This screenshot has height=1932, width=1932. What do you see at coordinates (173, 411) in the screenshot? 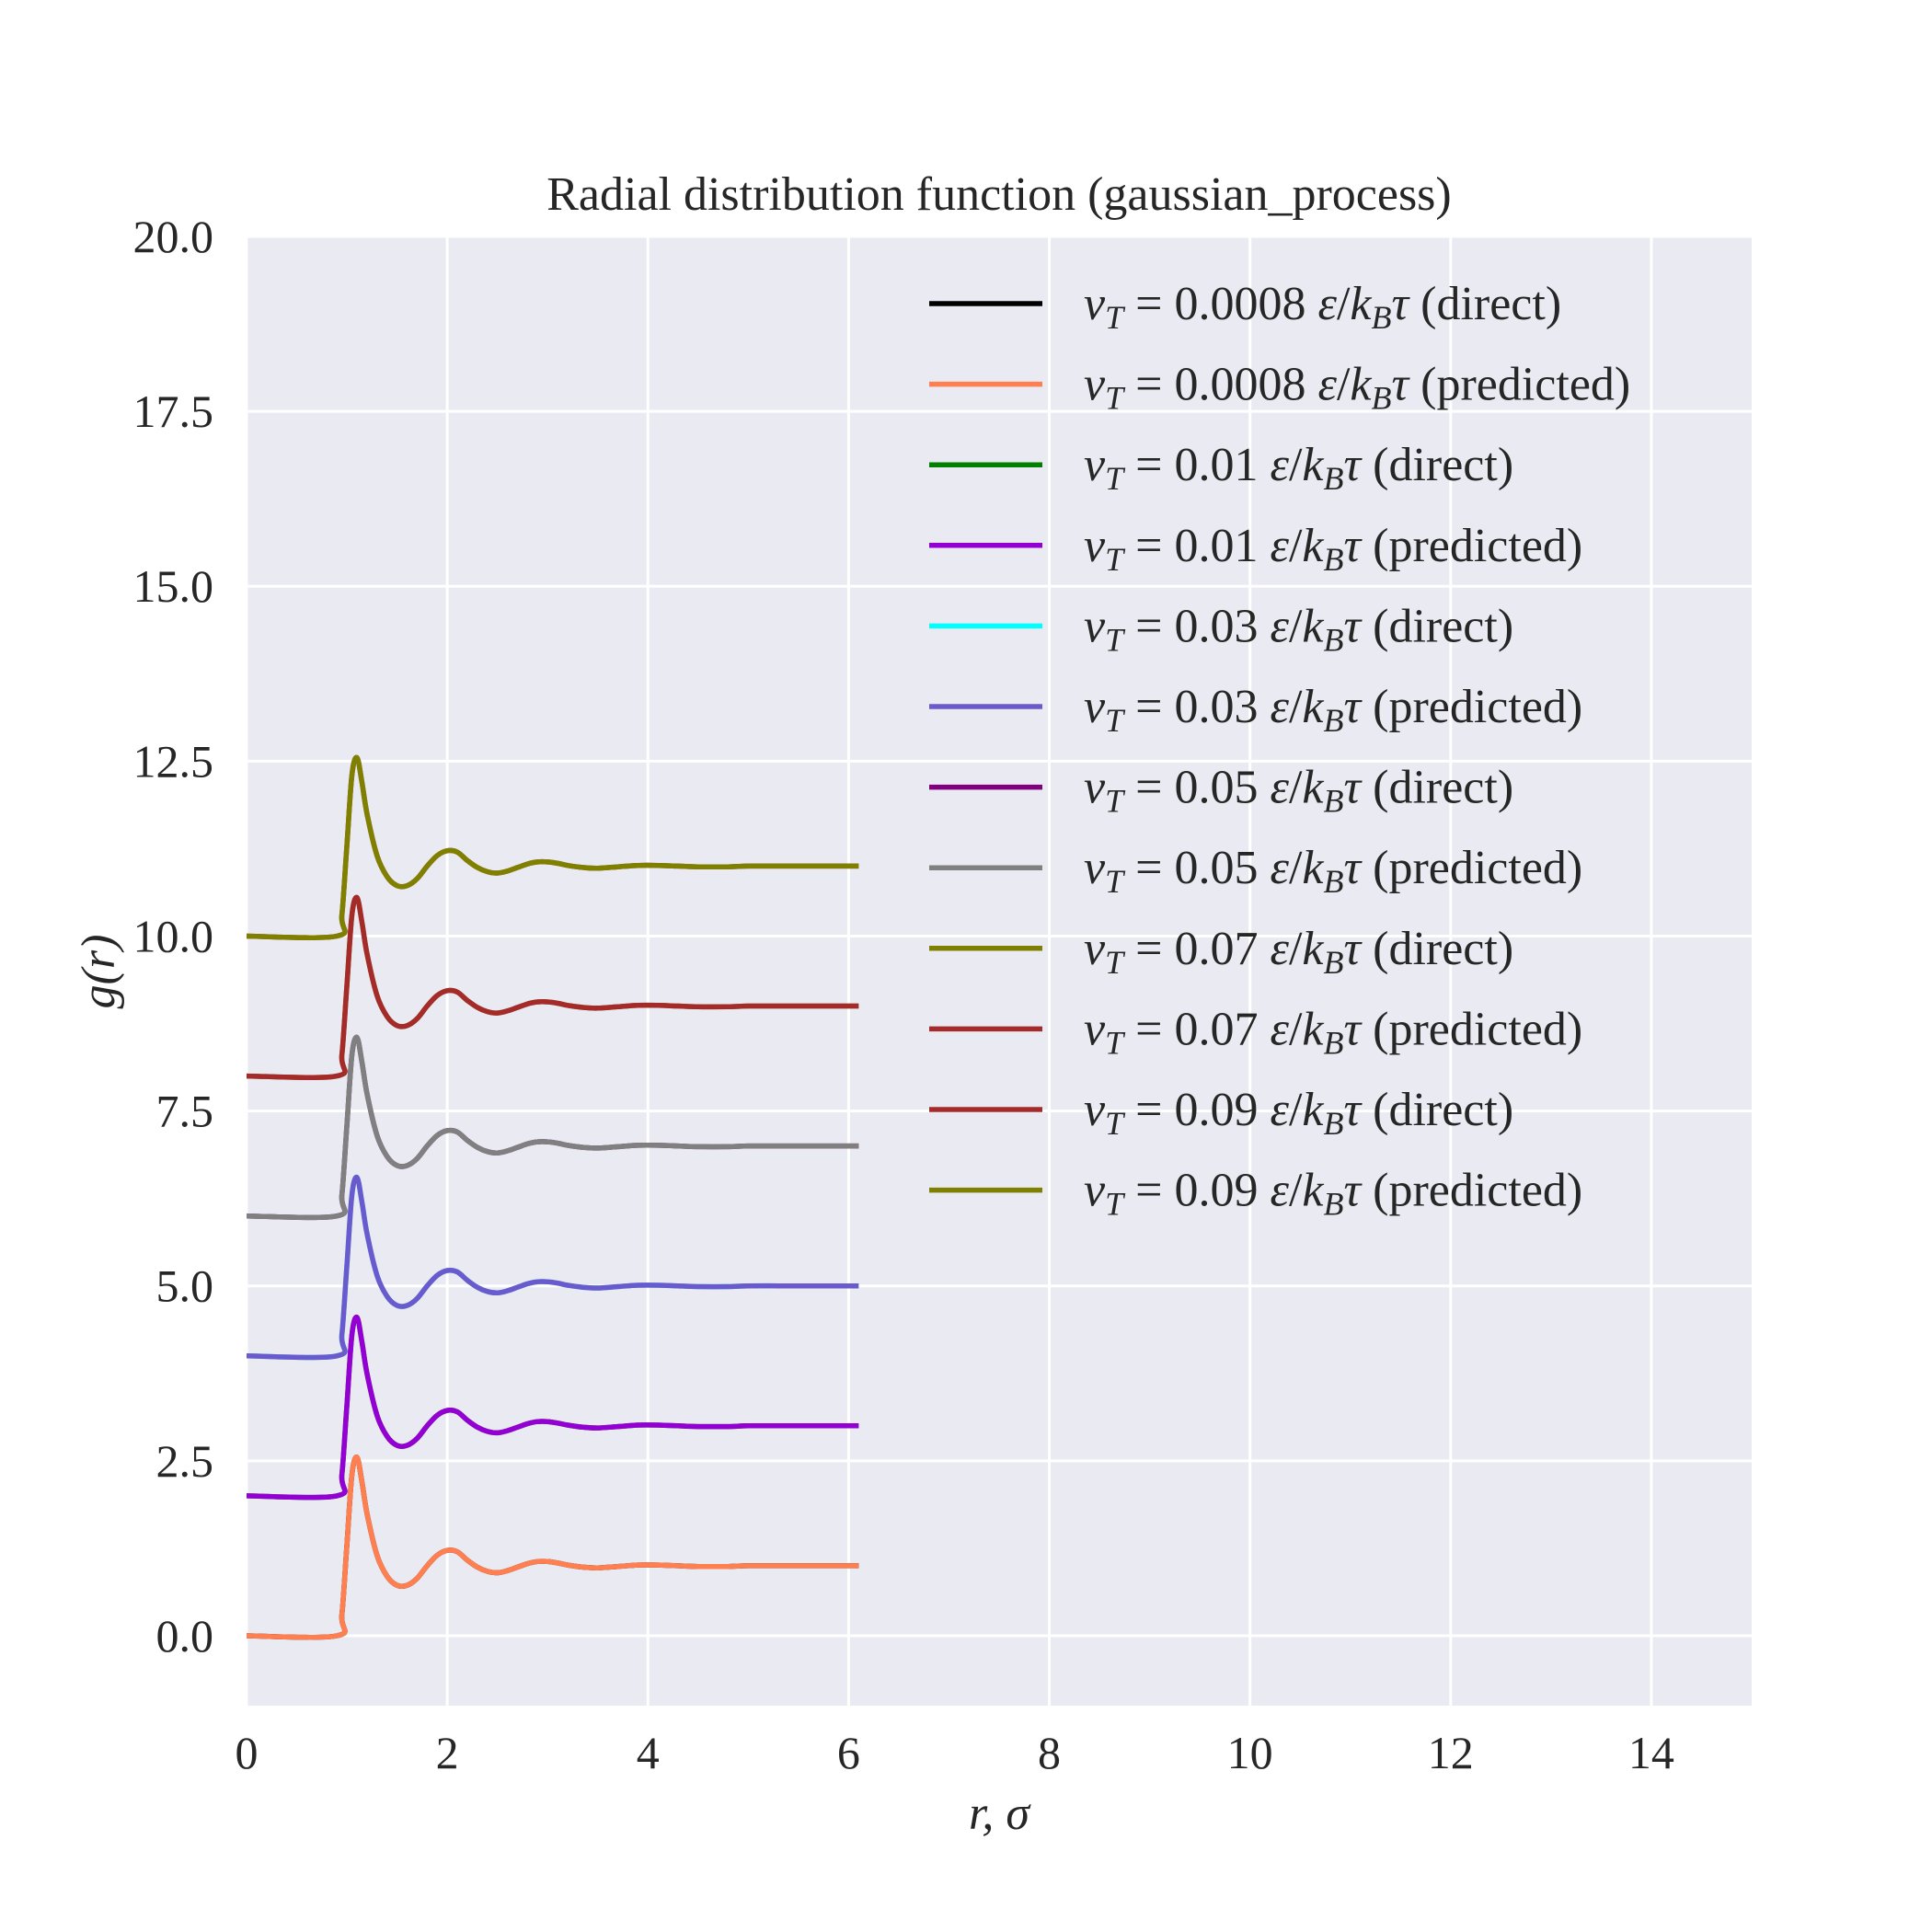
I see `y-tick-label: 17.5` at bounding box center [173, 411].